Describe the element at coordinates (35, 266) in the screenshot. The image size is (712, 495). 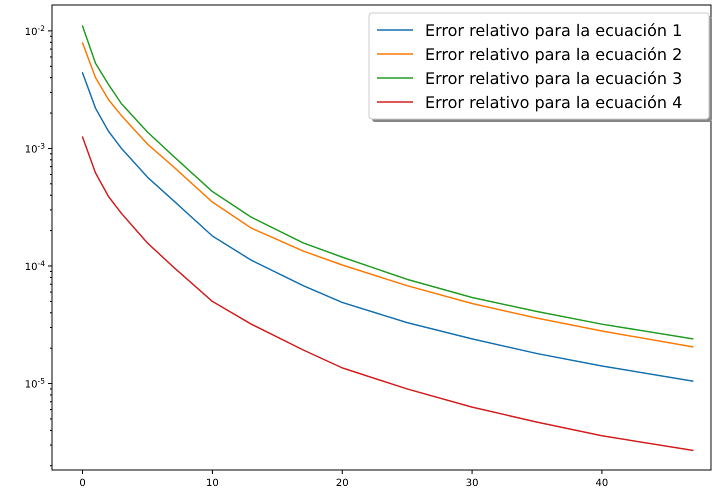
I see `y-tick-label: 10$^{-4}$` at that location.